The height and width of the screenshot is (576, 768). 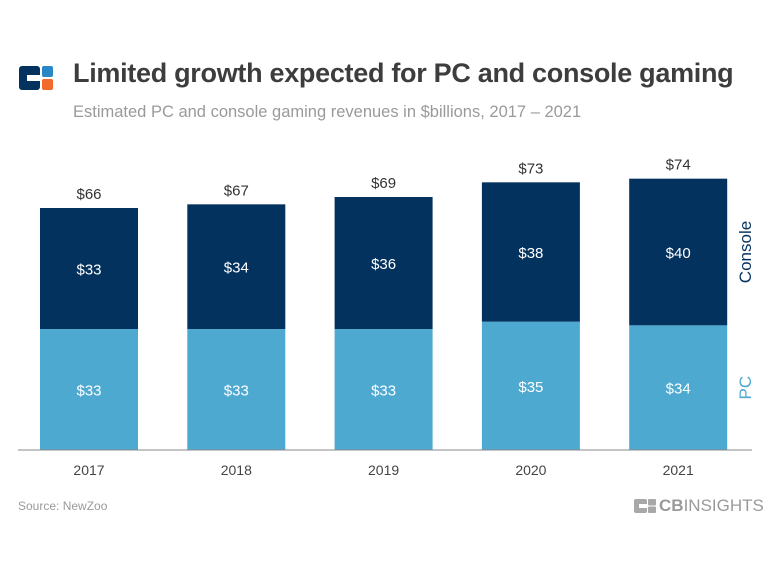 What do you see at coordinates (88, 470) in the screenshot?
I see `x-tick-label: 2017` at bounding box center [88, 470].